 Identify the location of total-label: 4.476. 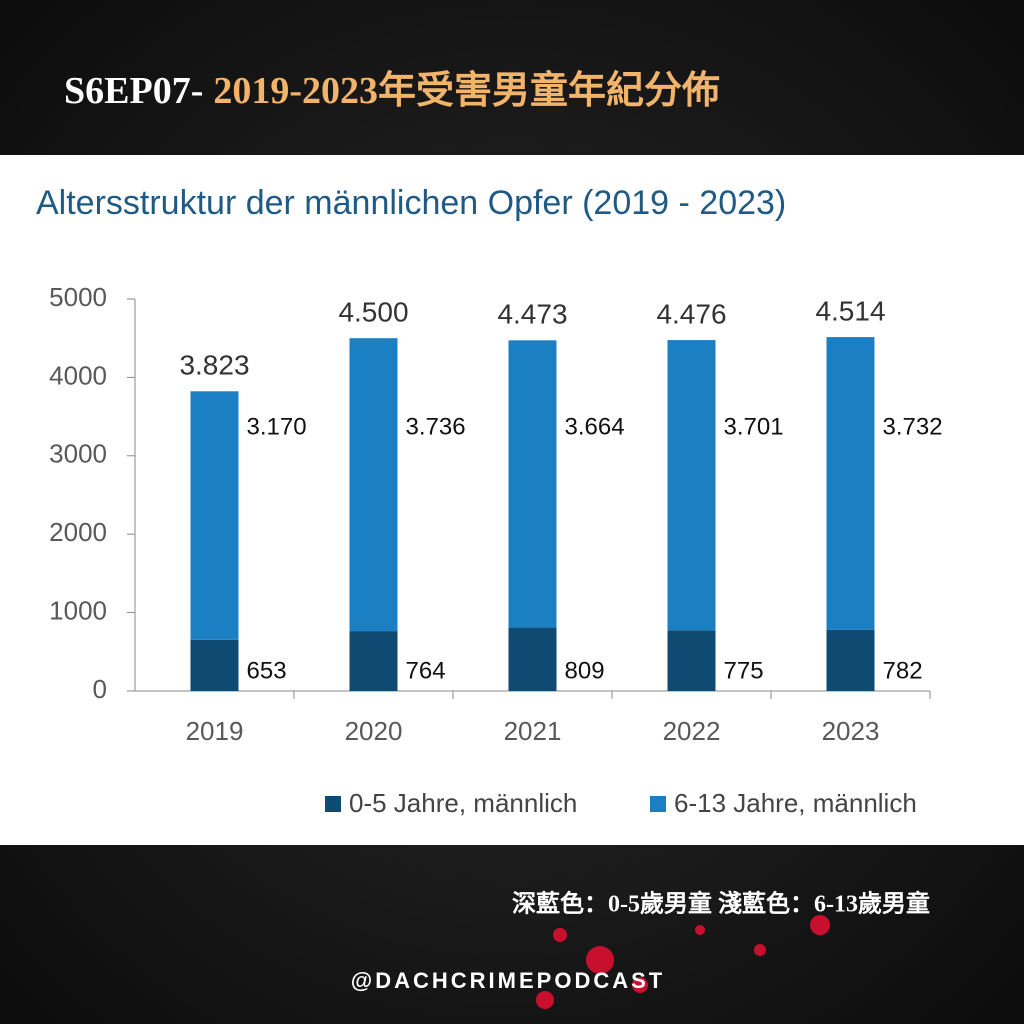
(691, 313).